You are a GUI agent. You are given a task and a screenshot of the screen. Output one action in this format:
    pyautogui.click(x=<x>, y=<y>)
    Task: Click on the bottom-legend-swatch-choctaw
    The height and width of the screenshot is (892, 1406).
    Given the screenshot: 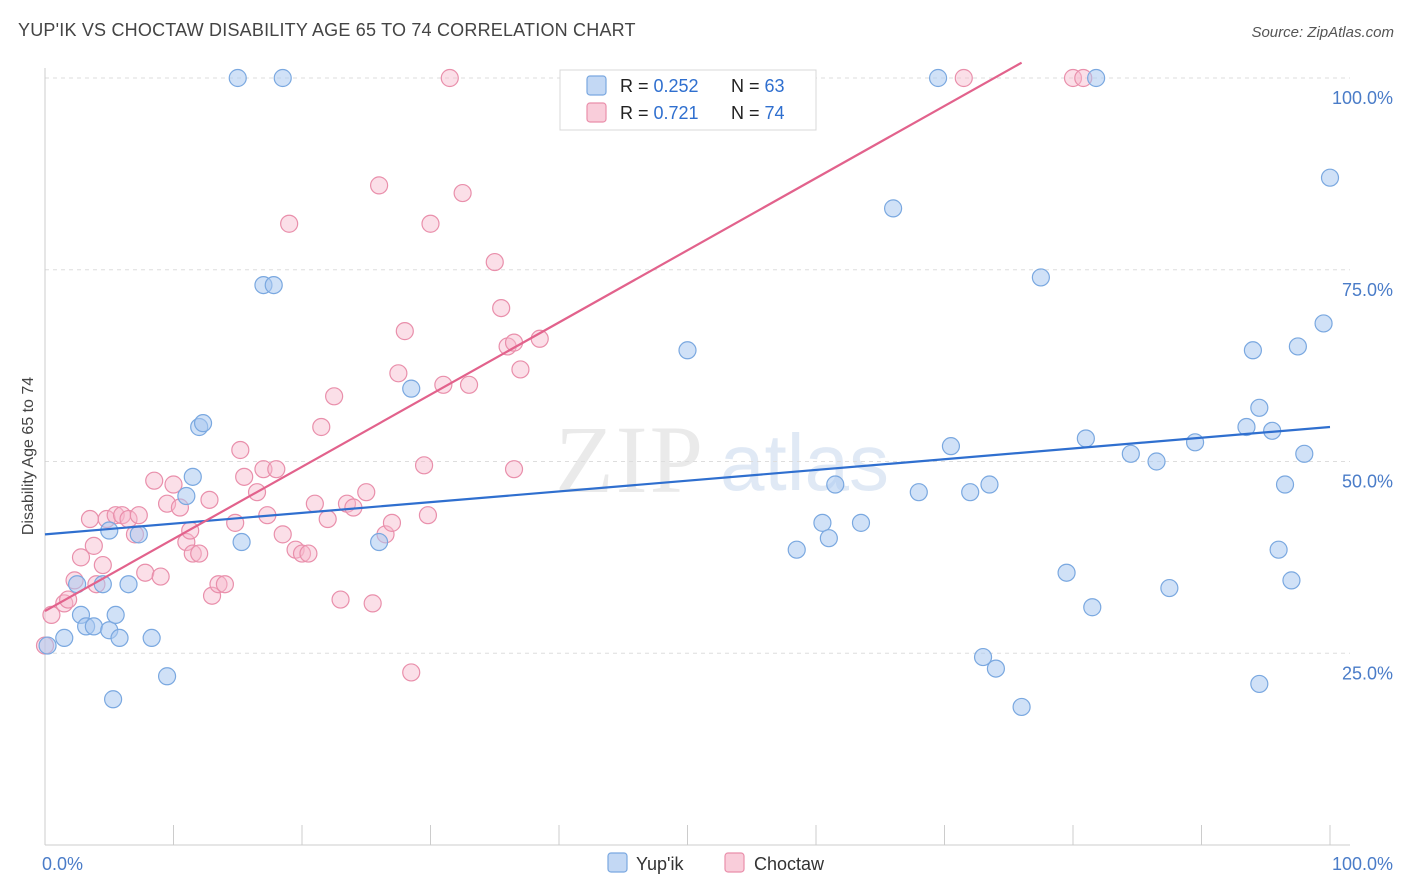 What is the action you would take?
    pyautogui.click(x=734, y=862)
    